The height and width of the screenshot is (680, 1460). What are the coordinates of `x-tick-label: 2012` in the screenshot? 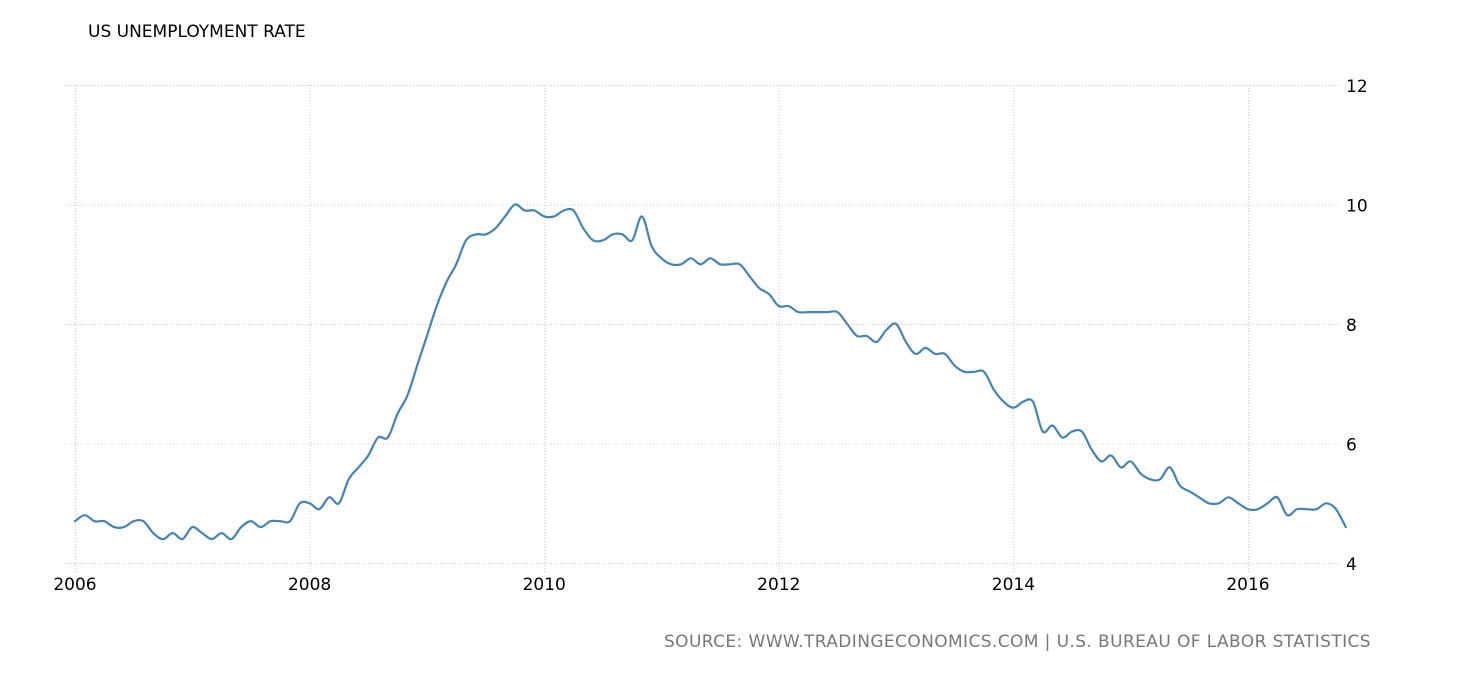 It's located at (778, 585).